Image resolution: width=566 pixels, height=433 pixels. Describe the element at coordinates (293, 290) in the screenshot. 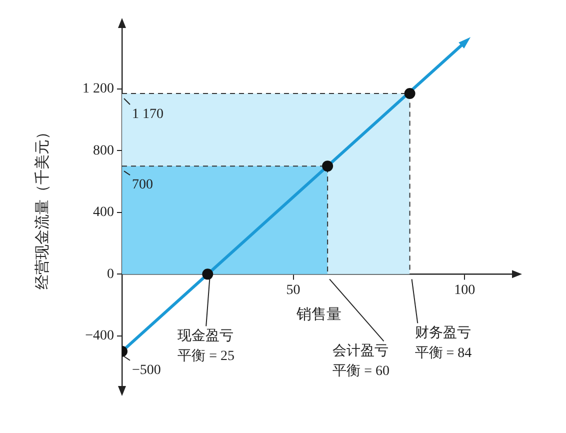

I see `x-tick-label: 50` at that location.